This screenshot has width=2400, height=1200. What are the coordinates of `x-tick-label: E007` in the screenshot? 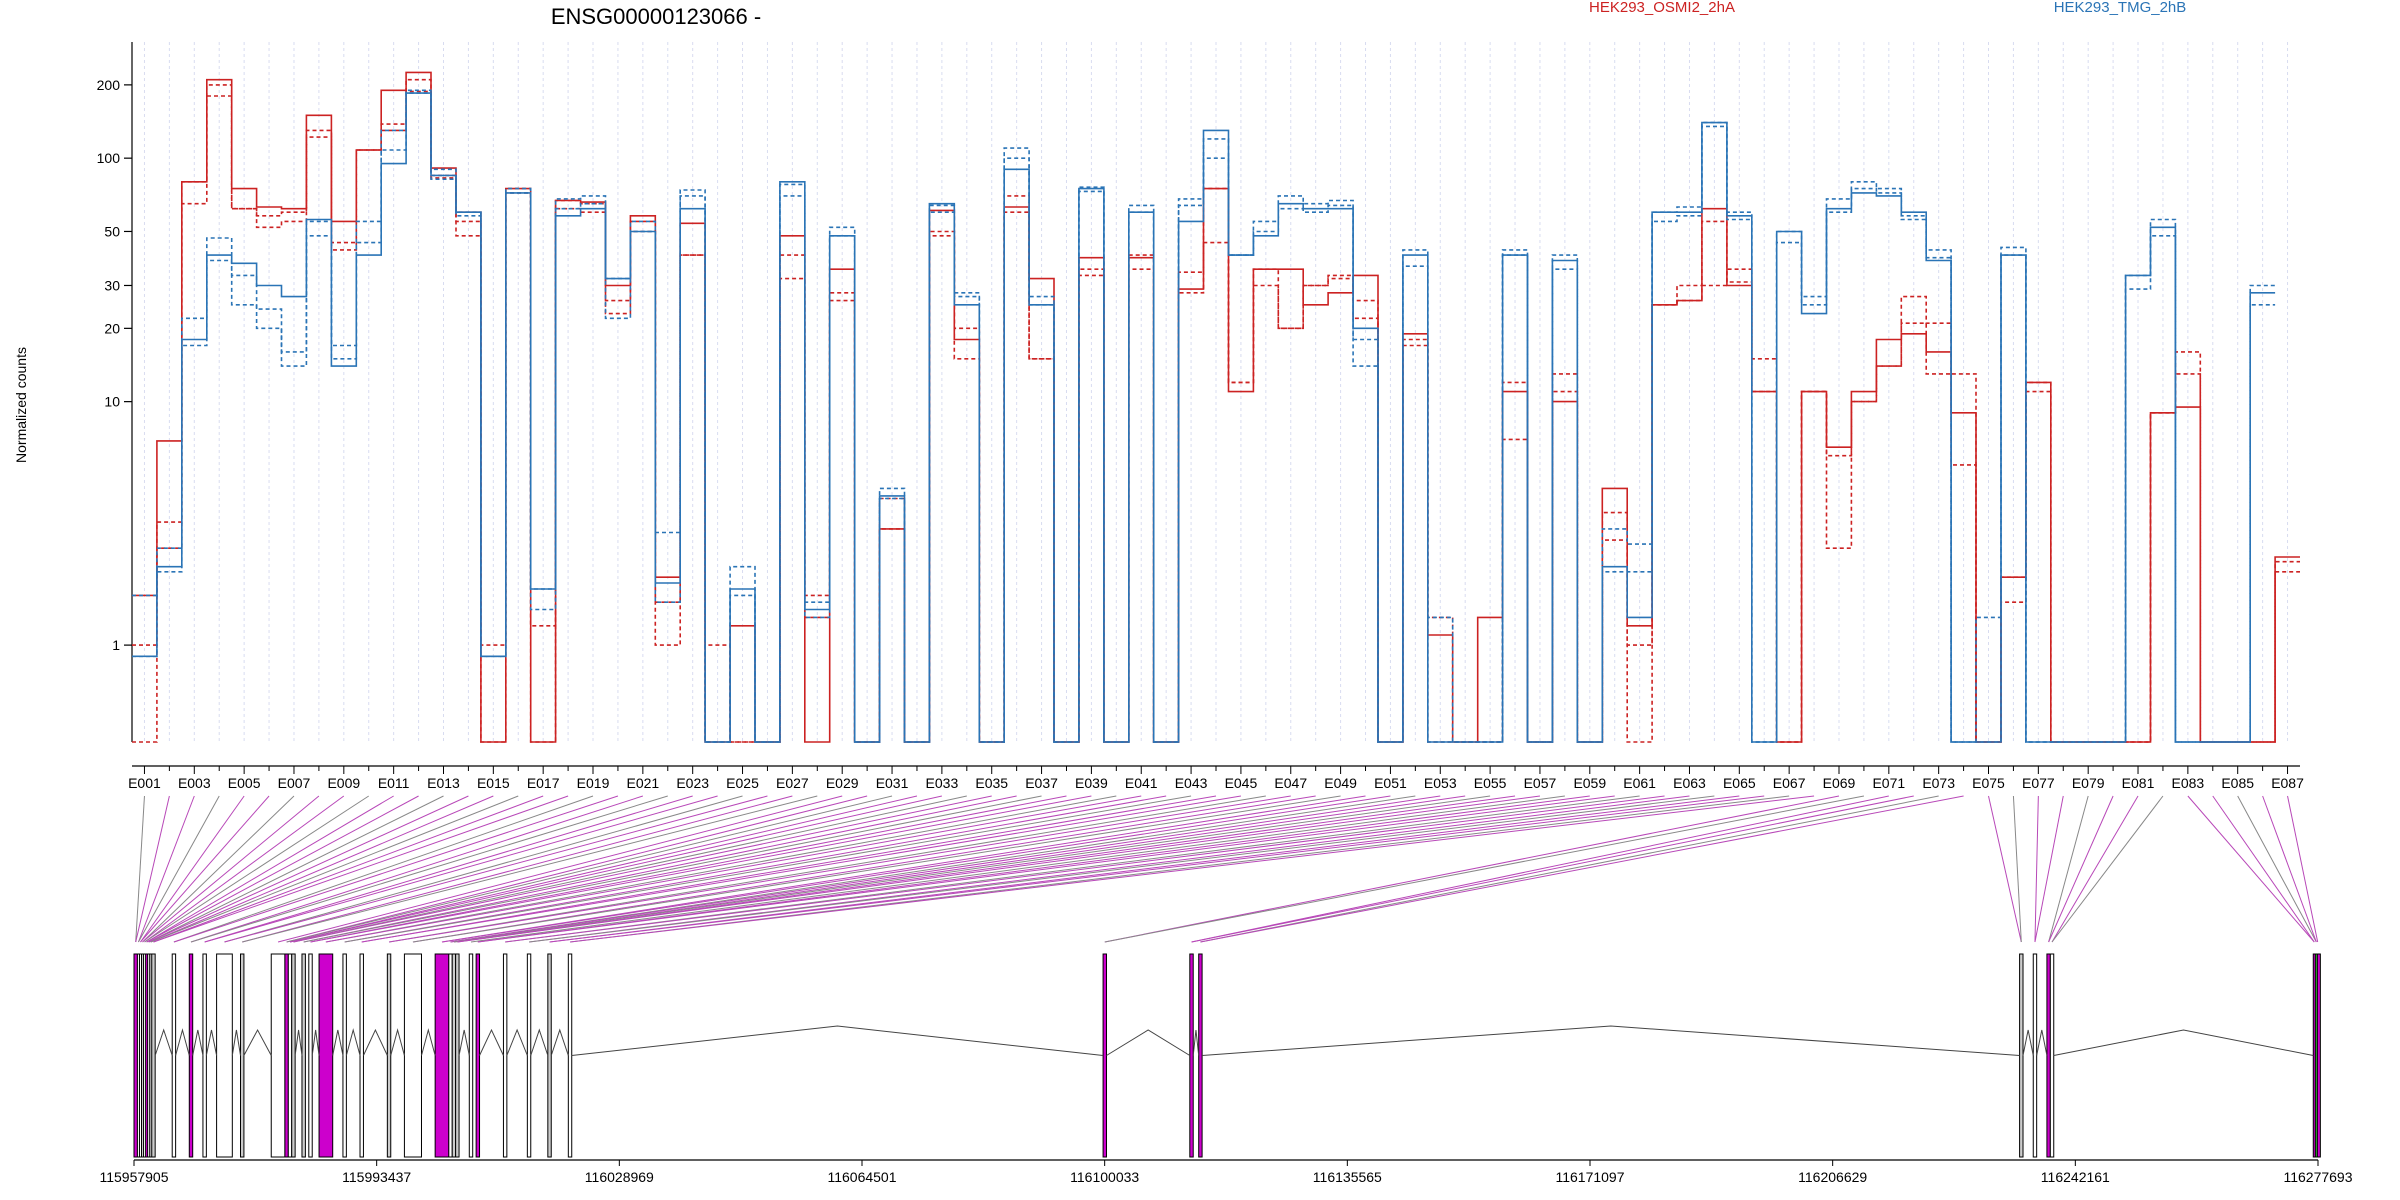 It's located at (294, 783).